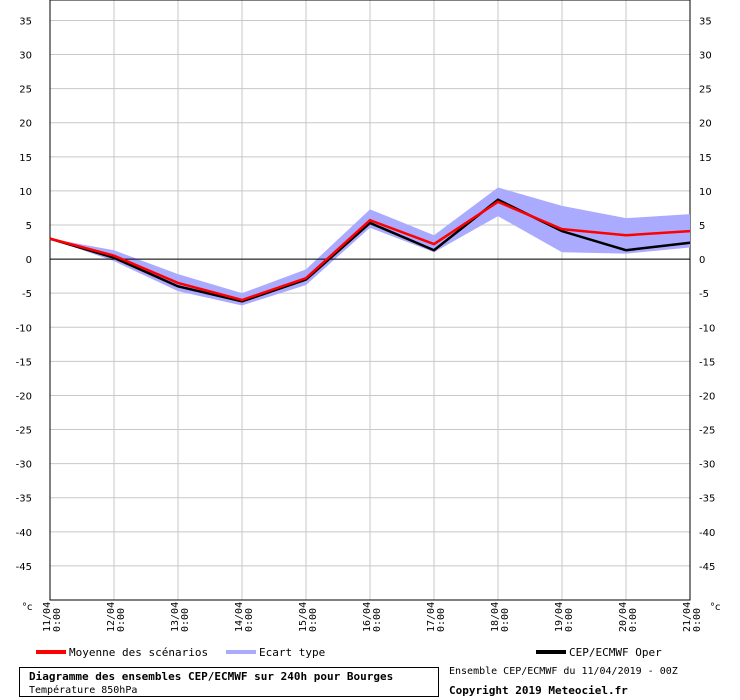  What do you see at coordinates (51, 652) in the screenshot?
I see `legend-swatch-mean` at bounding box center [51, 652].